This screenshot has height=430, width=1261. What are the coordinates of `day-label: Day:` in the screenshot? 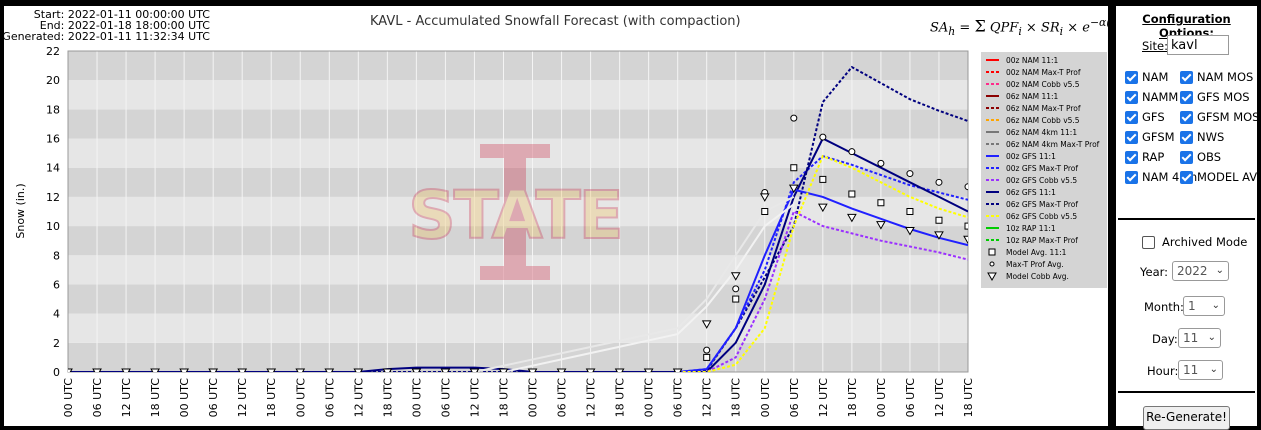 It's located at (1165, 339).